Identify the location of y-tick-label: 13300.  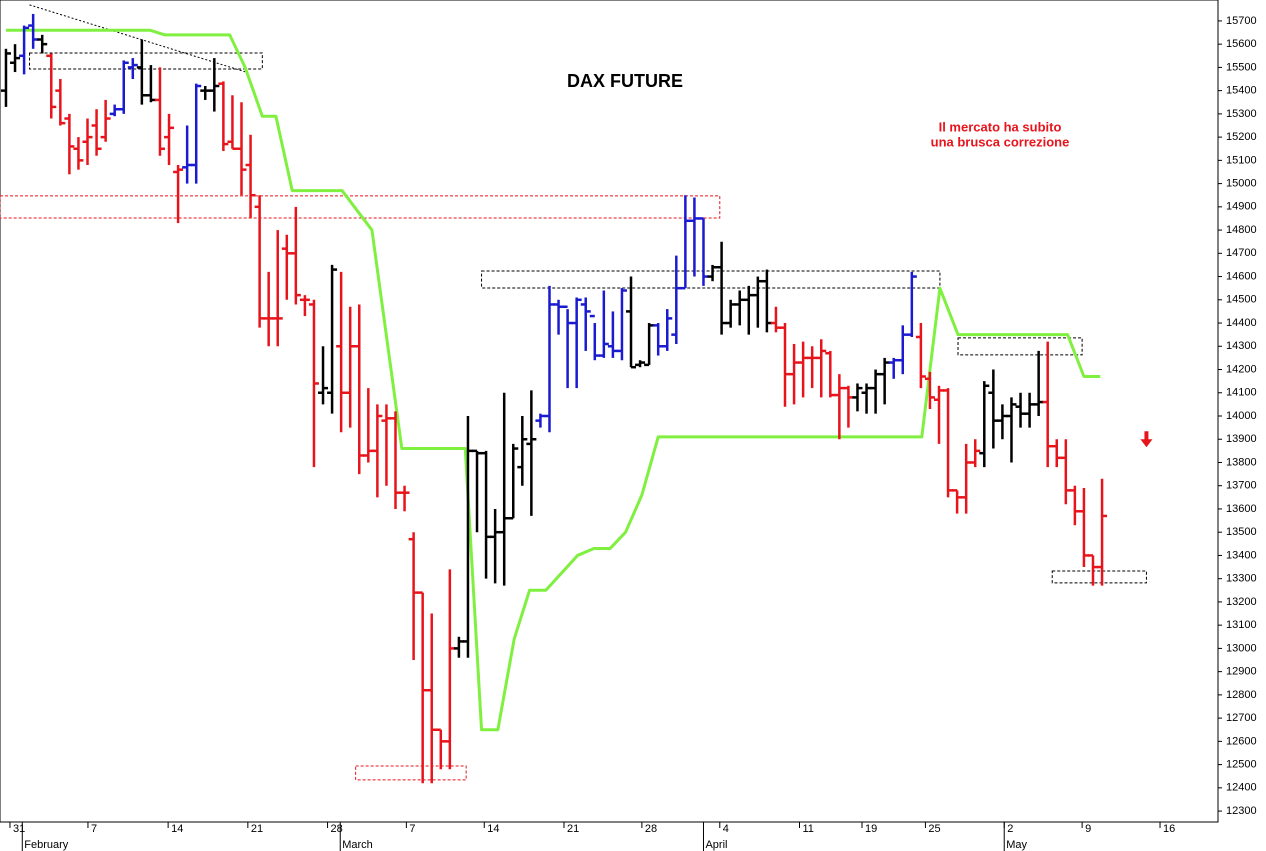
(1241, 579).